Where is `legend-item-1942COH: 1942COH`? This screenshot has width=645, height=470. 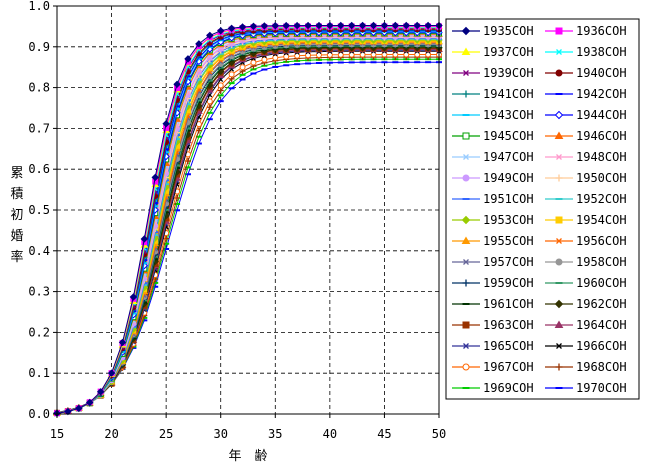
legend-item-1942COH: 1942COH is located at coordinates (586, 94).